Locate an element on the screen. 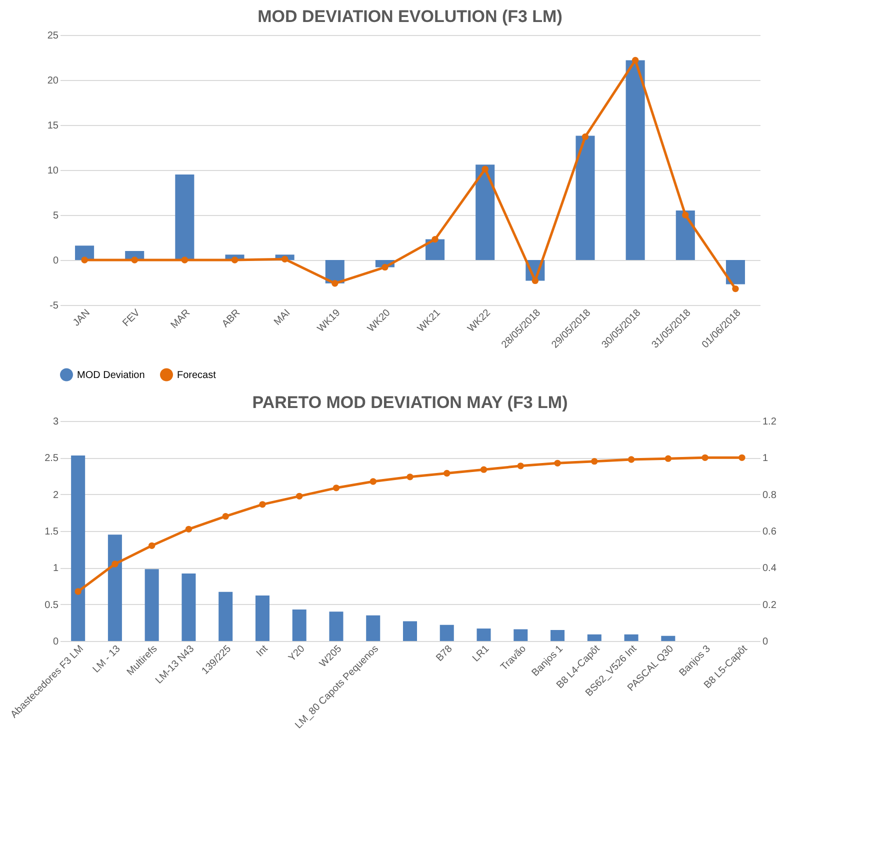 Image resolution: width=872 pixels, height=848 pixels. x-tick-label: MAI is located at coordinates (282, 318).